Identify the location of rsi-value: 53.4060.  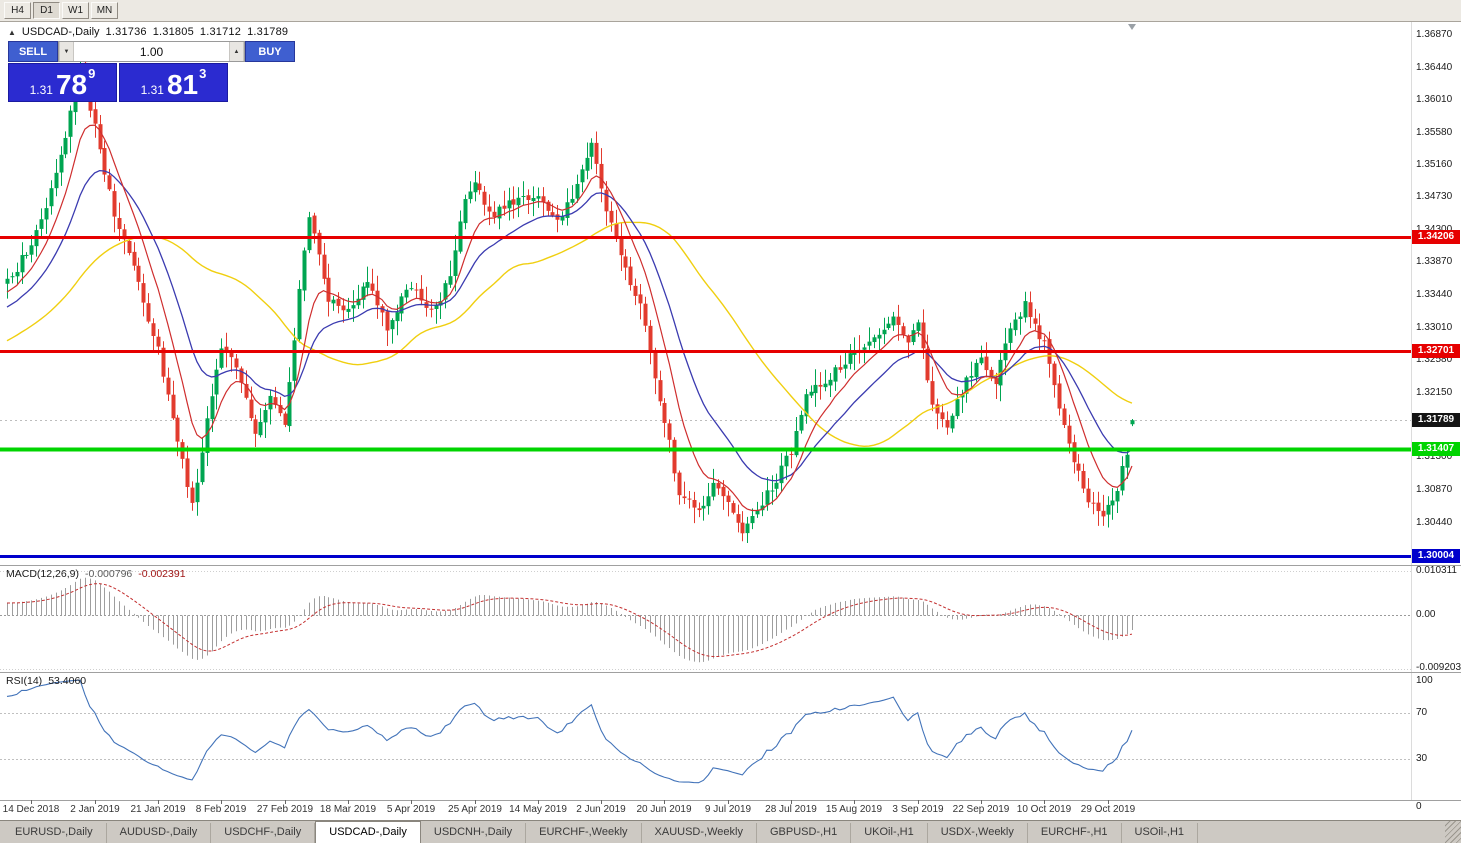
(67, 681).